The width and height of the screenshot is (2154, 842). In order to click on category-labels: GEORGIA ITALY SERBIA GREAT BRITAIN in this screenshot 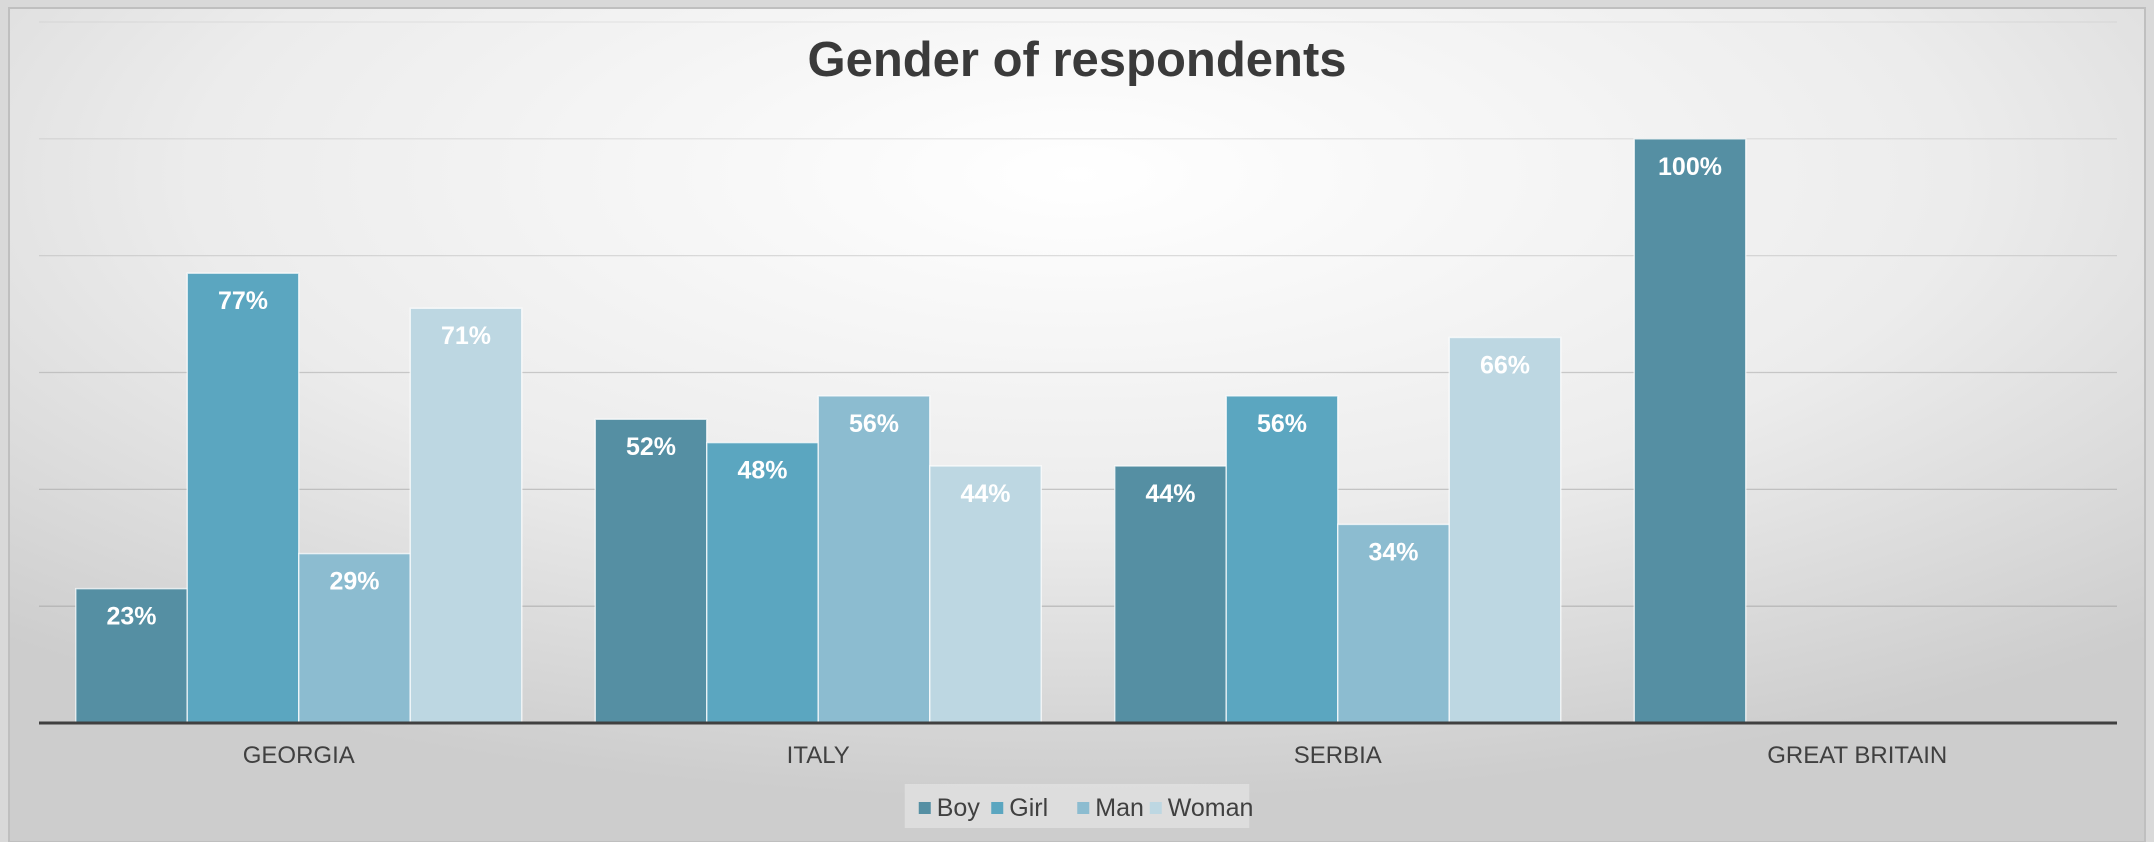, I will do `click(1095, 755)`.